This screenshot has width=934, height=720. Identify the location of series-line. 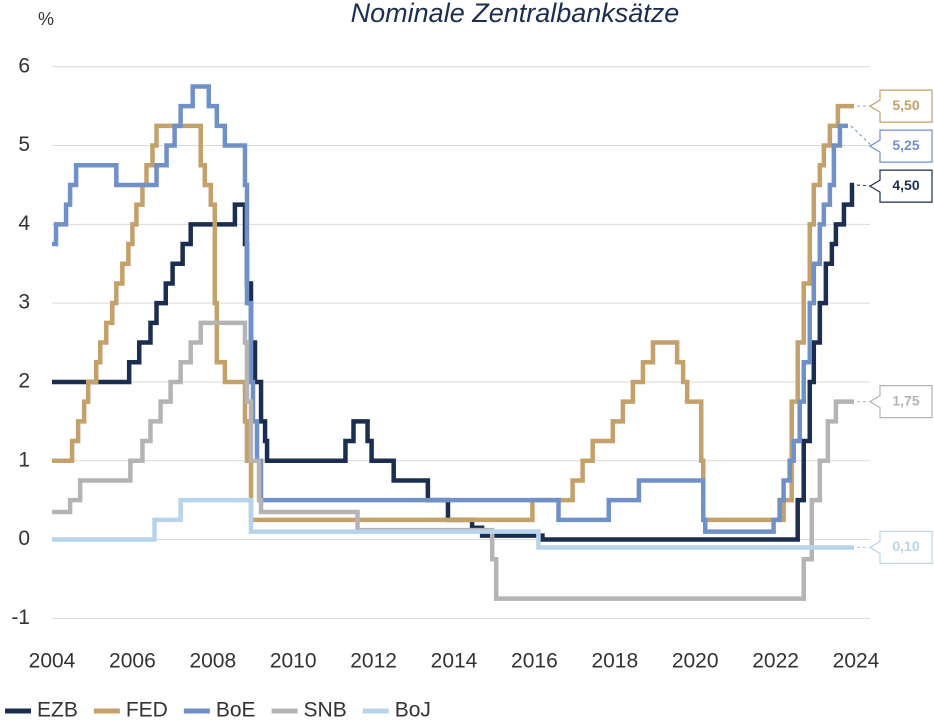
(453, 523).